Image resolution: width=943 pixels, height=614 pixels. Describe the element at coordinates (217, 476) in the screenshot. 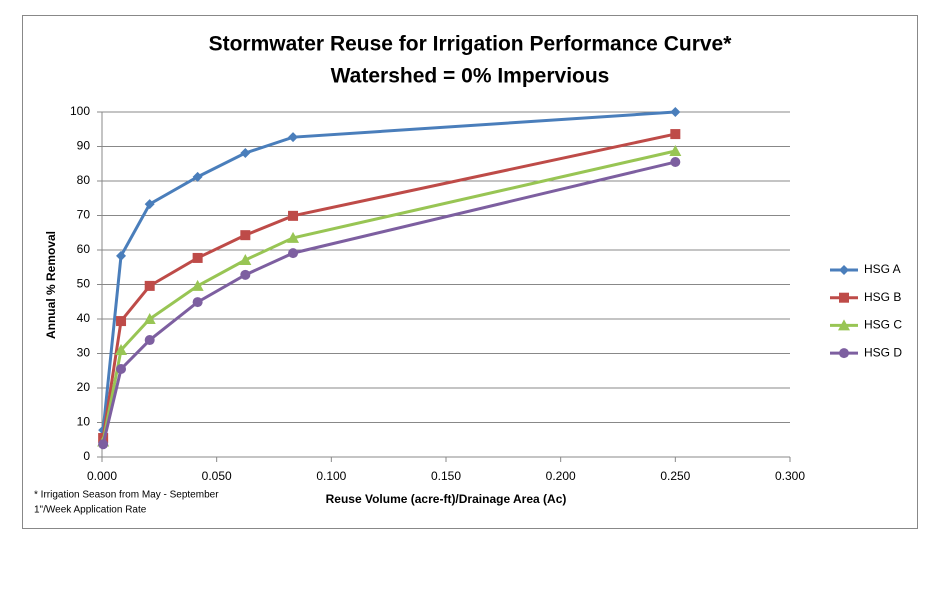

I see `x-tick-label: 0.050` at that location.